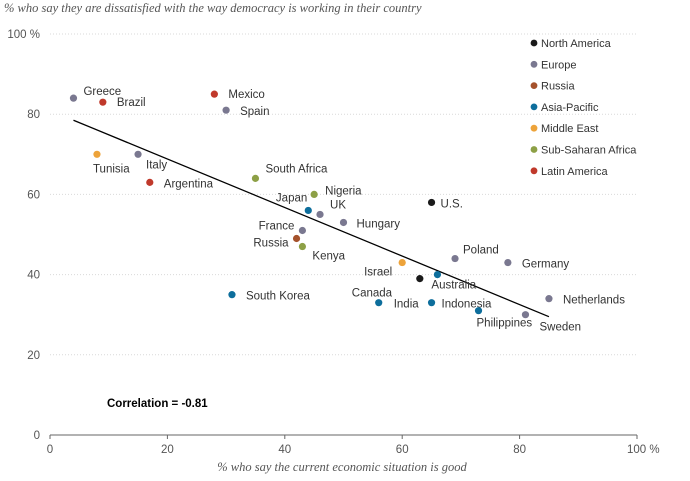 This screenshot has width=690, height=481. What do you see at coordinates (353, 445) in the screenshot?
I see `x-axis: 0 20 40 60 80 100 %` at bounding box center [353, 445].